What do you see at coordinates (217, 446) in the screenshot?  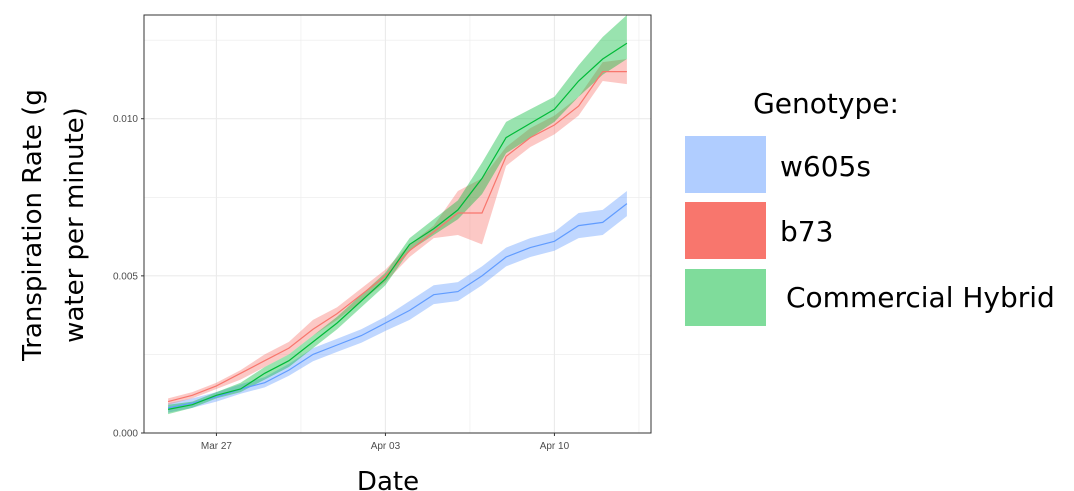 I see `x-tick-label: Mar 27` at bounding box center [217, 446].